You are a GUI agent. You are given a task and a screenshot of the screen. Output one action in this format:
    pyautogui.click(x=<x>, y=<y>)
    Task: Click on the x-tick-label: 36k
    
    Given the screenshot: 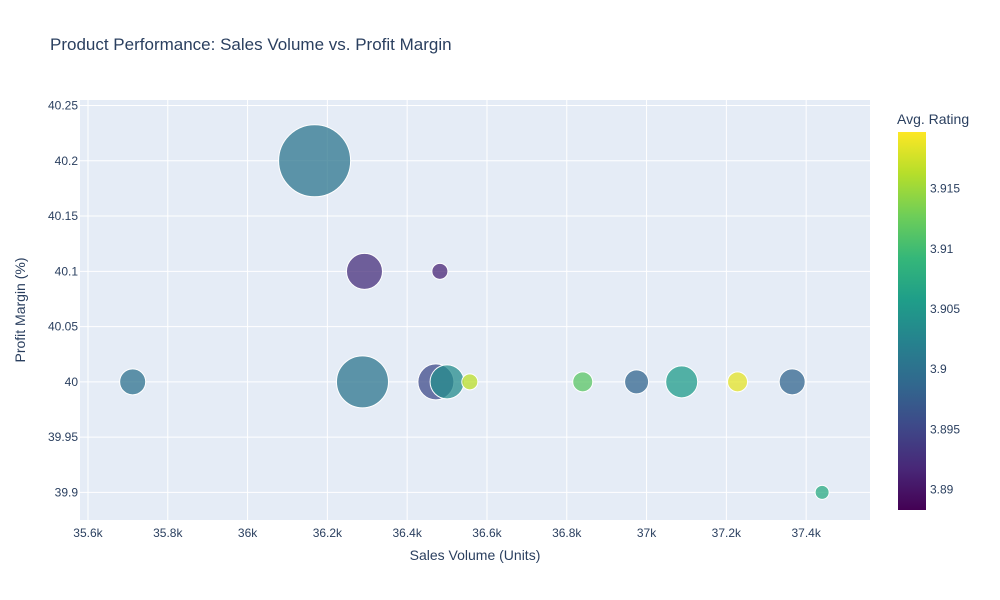 What is the action you would take?
    pyautogui.click(x=248, y=533)
    